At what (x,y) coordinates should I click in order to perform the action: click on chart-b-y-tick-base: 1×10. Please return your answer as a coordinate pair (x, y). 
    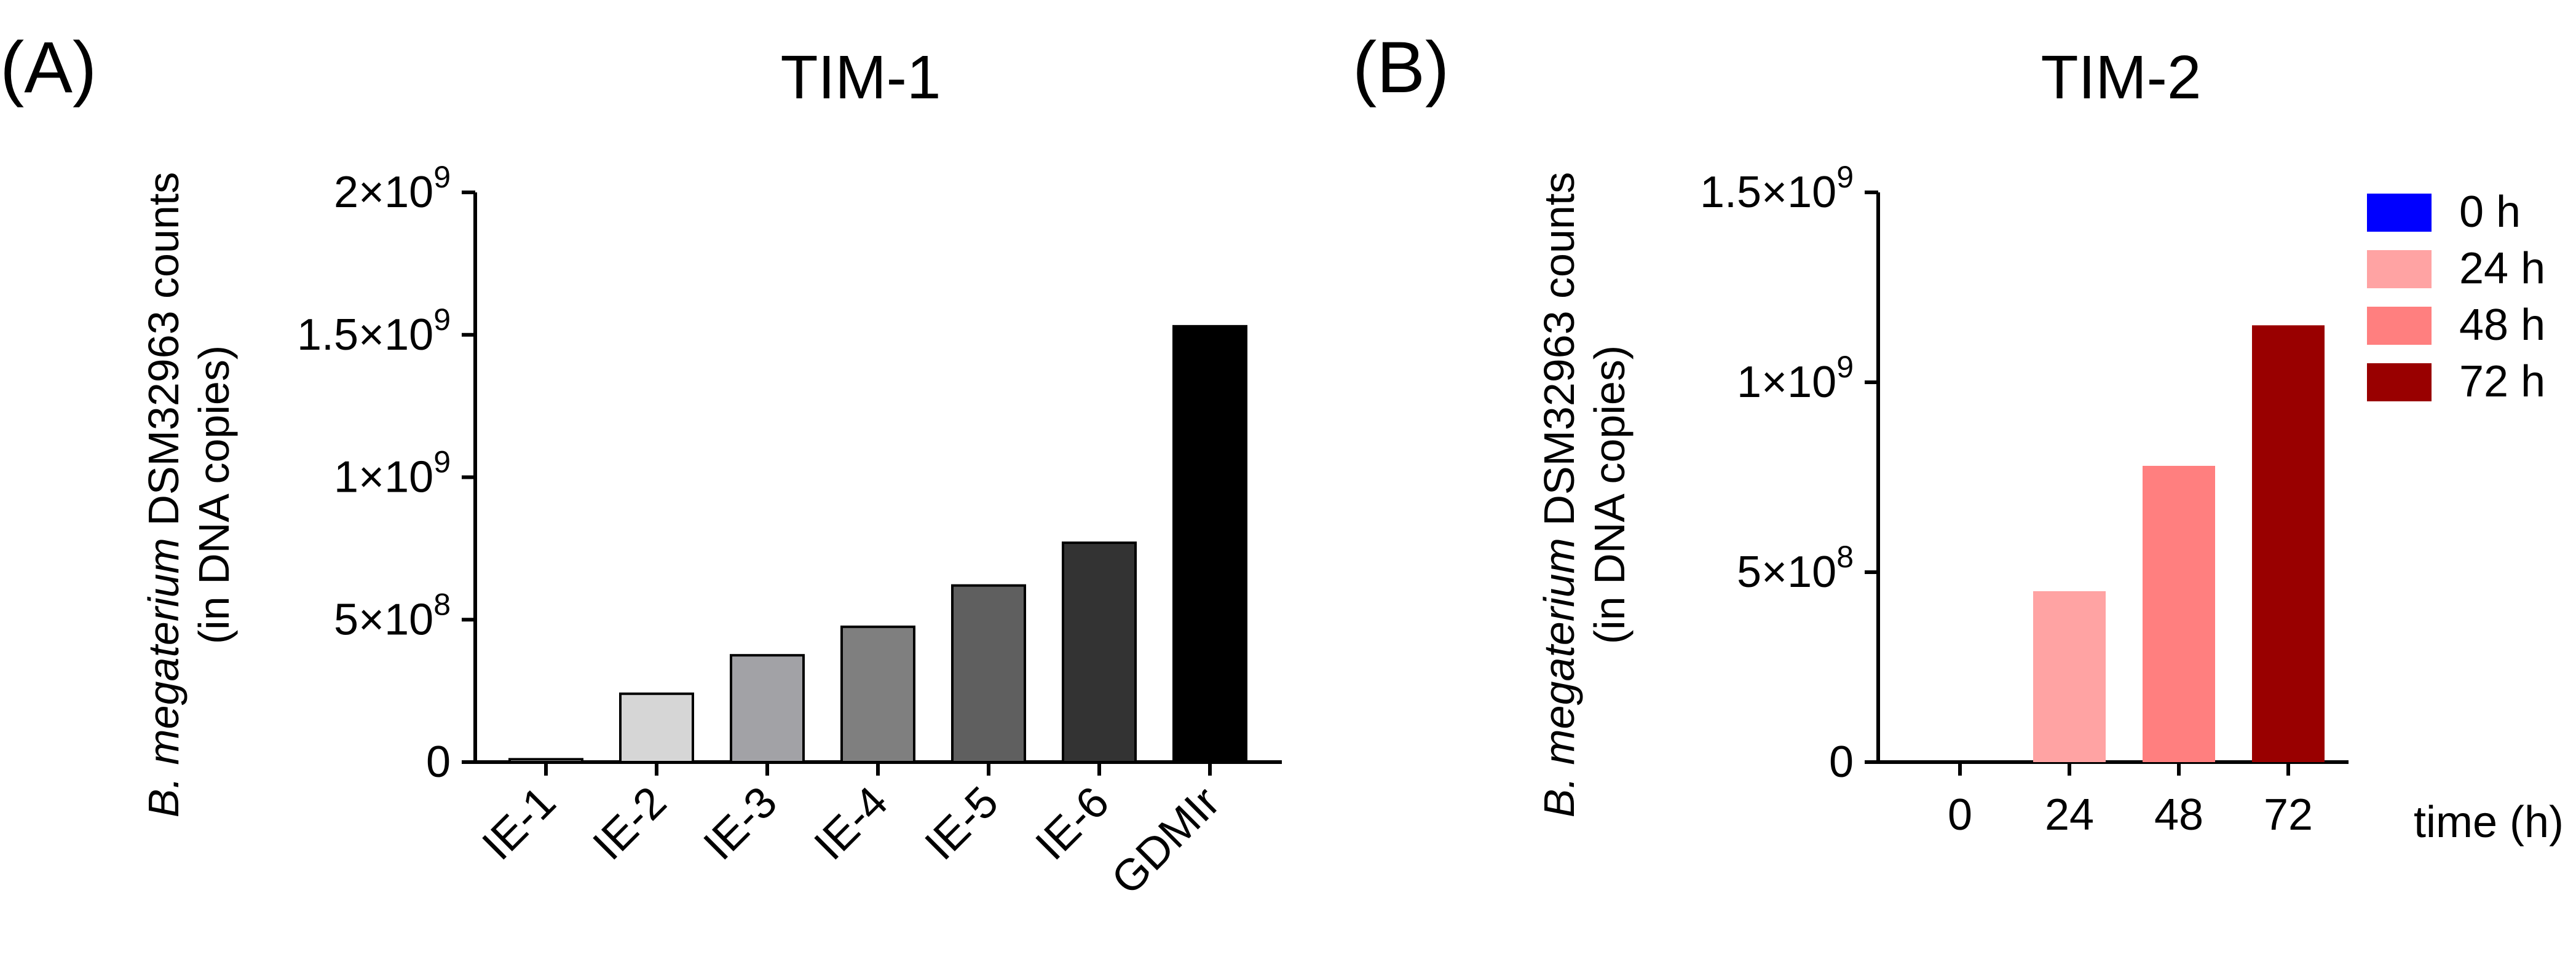
    Looking at the image, I should click on (1786, 382).